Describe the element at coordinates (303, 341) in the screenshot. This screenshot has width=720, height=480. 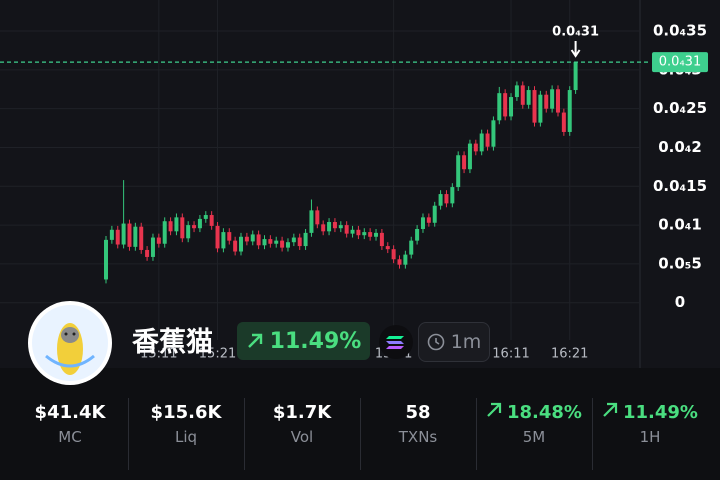
I see `change-pill: 11.49%` at that location.